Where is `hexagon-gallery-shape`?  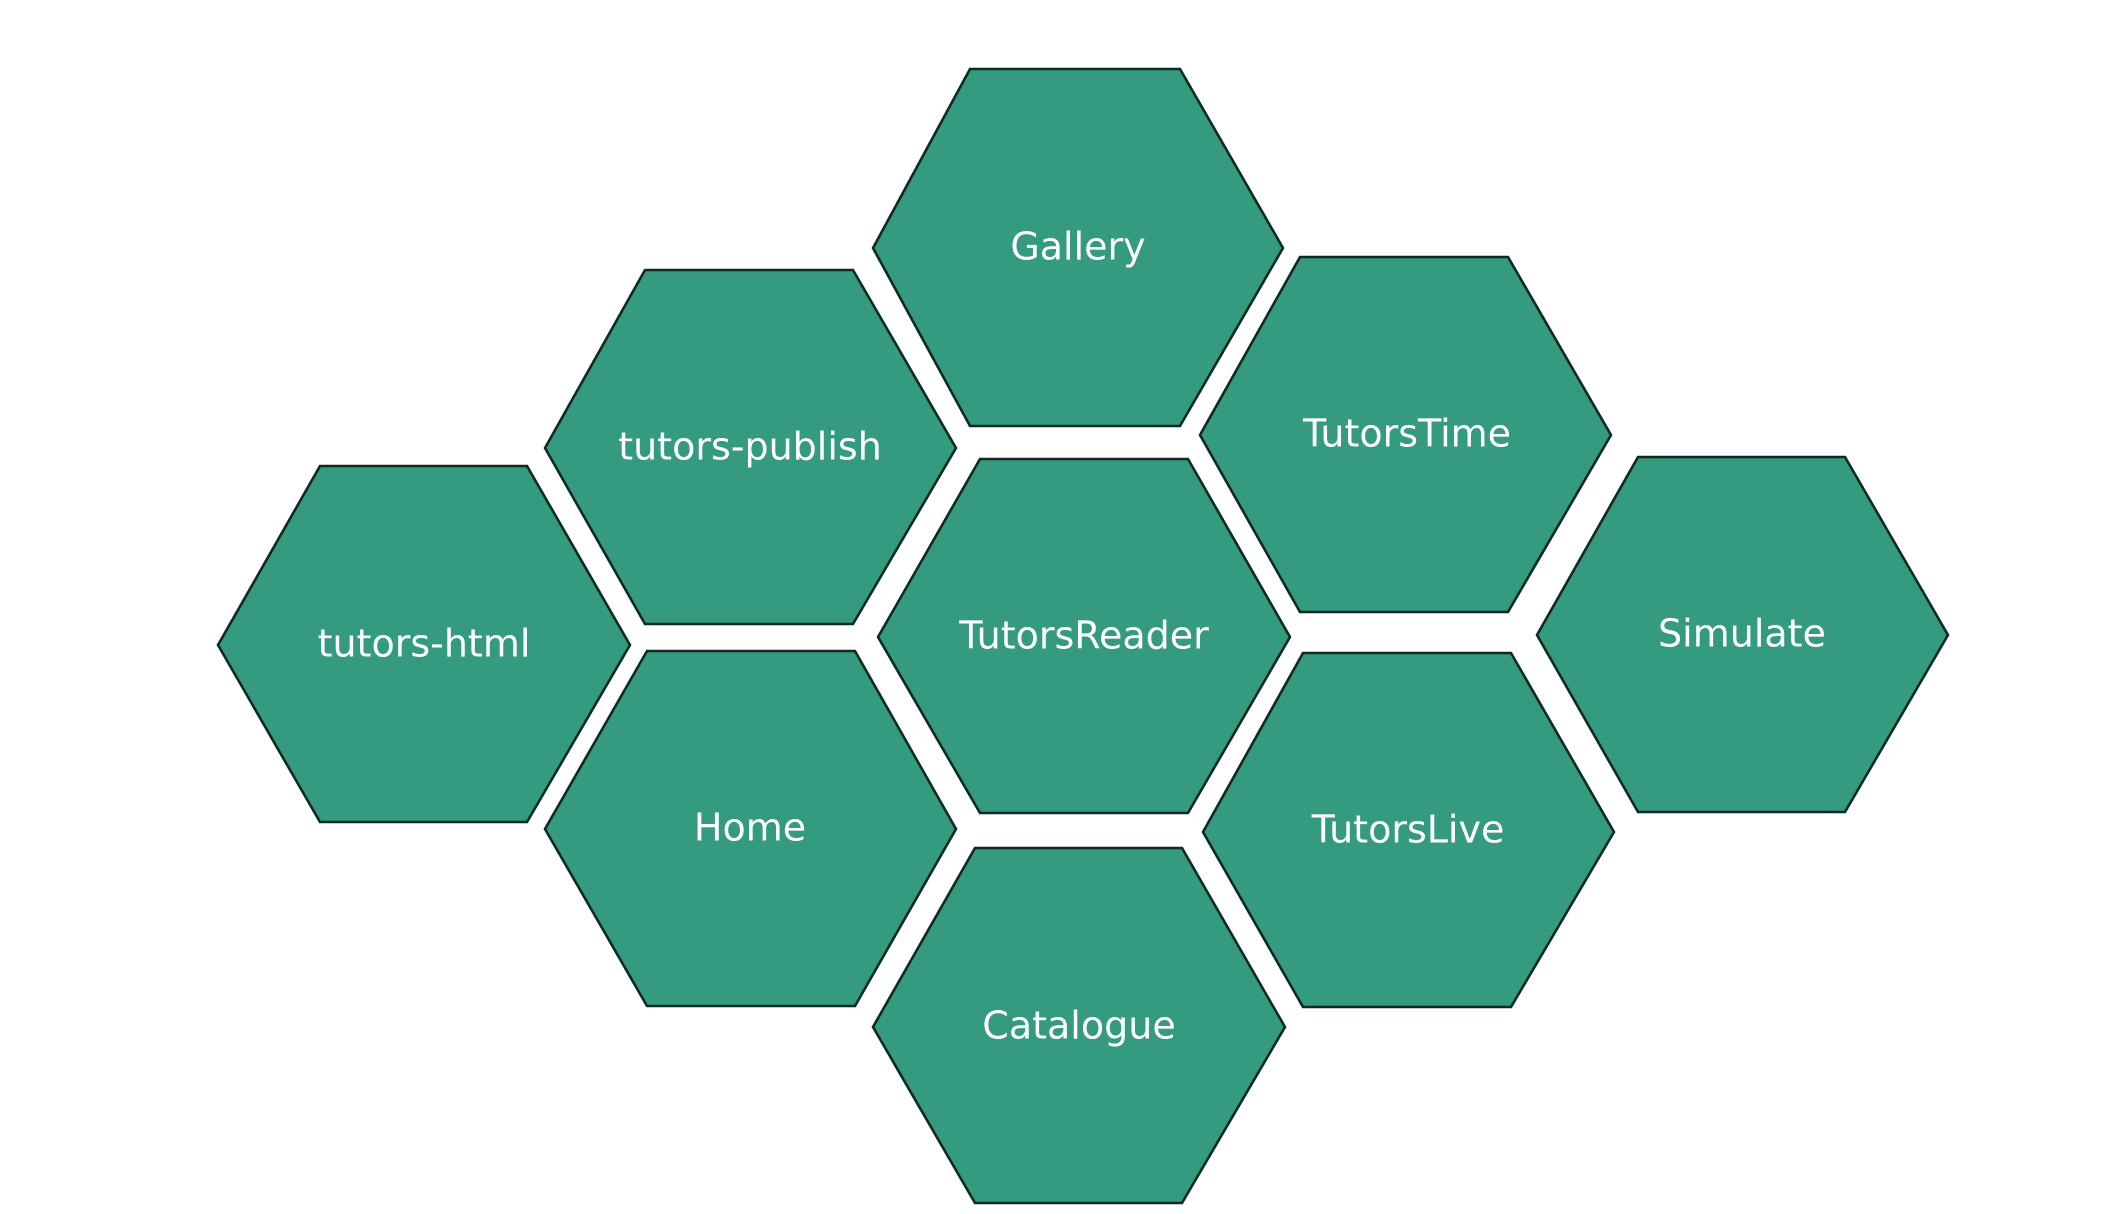 hexagon-gallery-shape is located at coordinates (1078, 247).